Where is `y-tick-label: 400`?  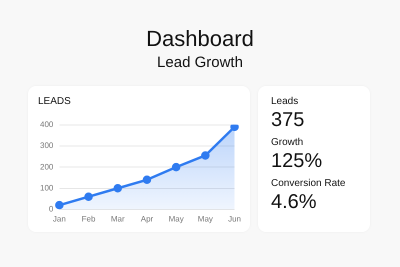 y-tick-label: 400 is located at coordinates (47, 125).